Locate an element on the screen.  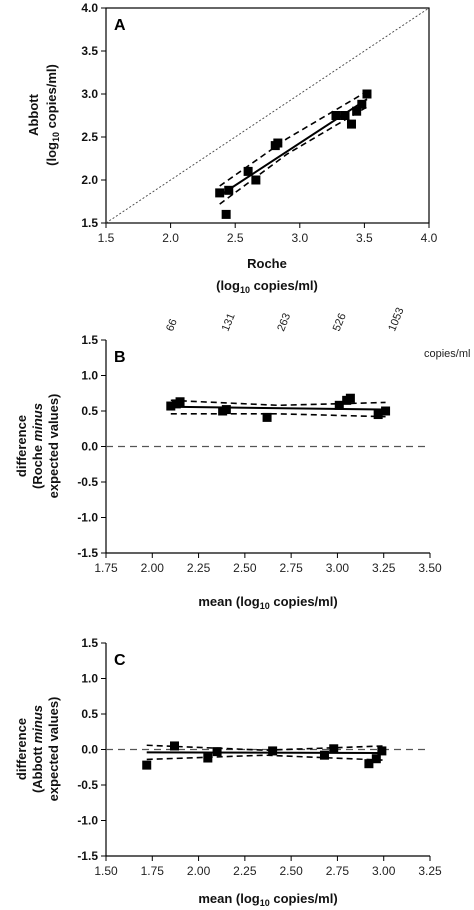
panel-a-y-ticks: 1.5 2.0 2.5 3.0 3.5 4.0 is located at coordinates (93, 115).